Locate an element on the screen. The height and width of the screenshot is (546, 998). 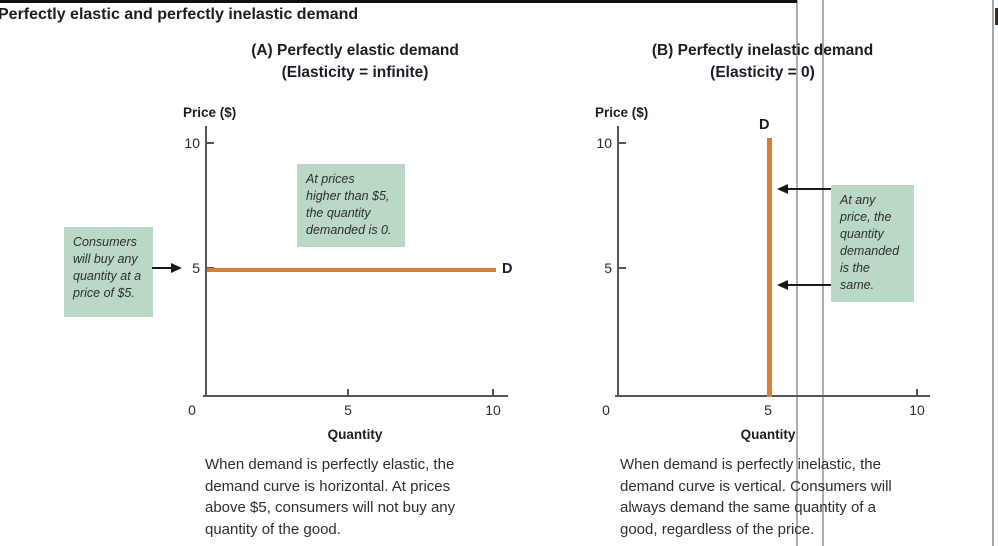
panel-a-demand-curve-label: D is located at coordinates (507, 269).